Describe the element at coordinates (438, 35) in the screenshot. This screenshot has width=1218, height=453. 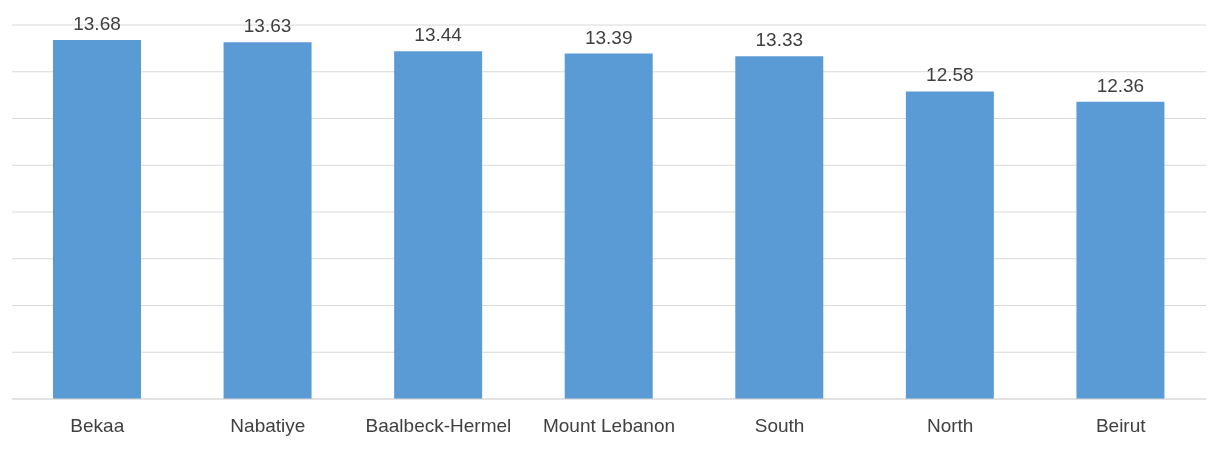
I see `data-label: 13.44` at that location.